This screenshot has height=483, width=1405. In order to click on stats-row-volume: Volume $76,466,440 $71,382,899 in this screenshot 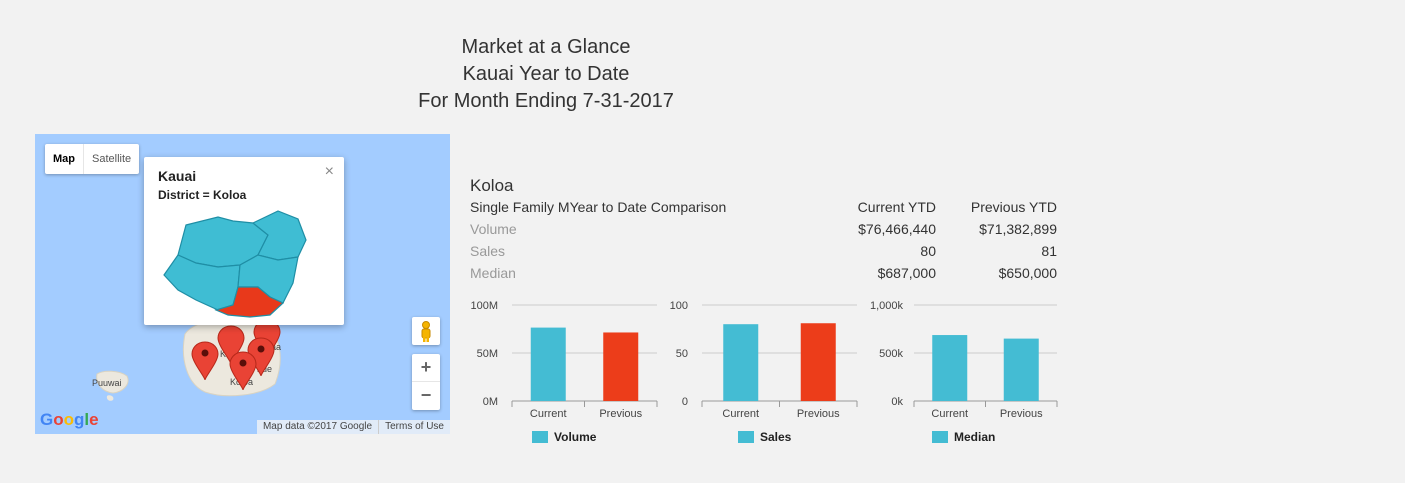, I will do `click(765, 232)`.